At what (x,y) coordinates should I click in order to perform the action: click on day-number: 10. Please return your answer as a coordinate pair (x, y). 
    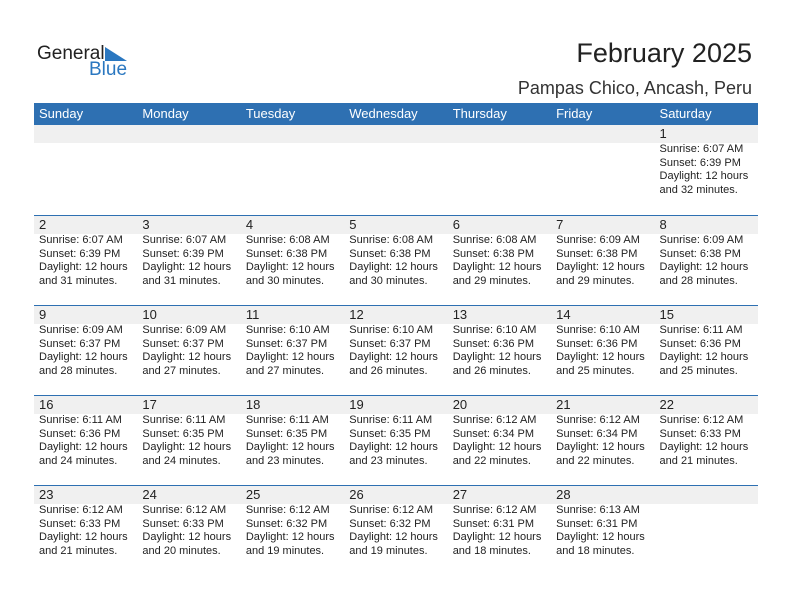
    Looking at the image, I should click on (149, 314).